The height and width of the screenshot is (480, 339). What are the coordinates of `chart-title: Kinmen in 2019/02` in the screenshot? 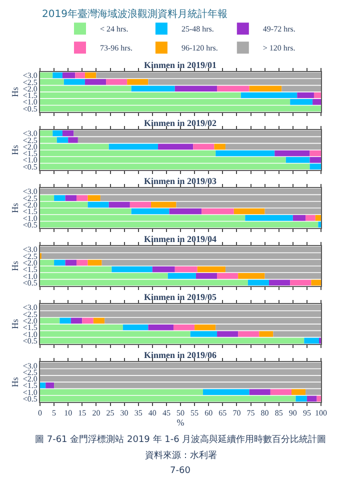 It's located at (181, 123).